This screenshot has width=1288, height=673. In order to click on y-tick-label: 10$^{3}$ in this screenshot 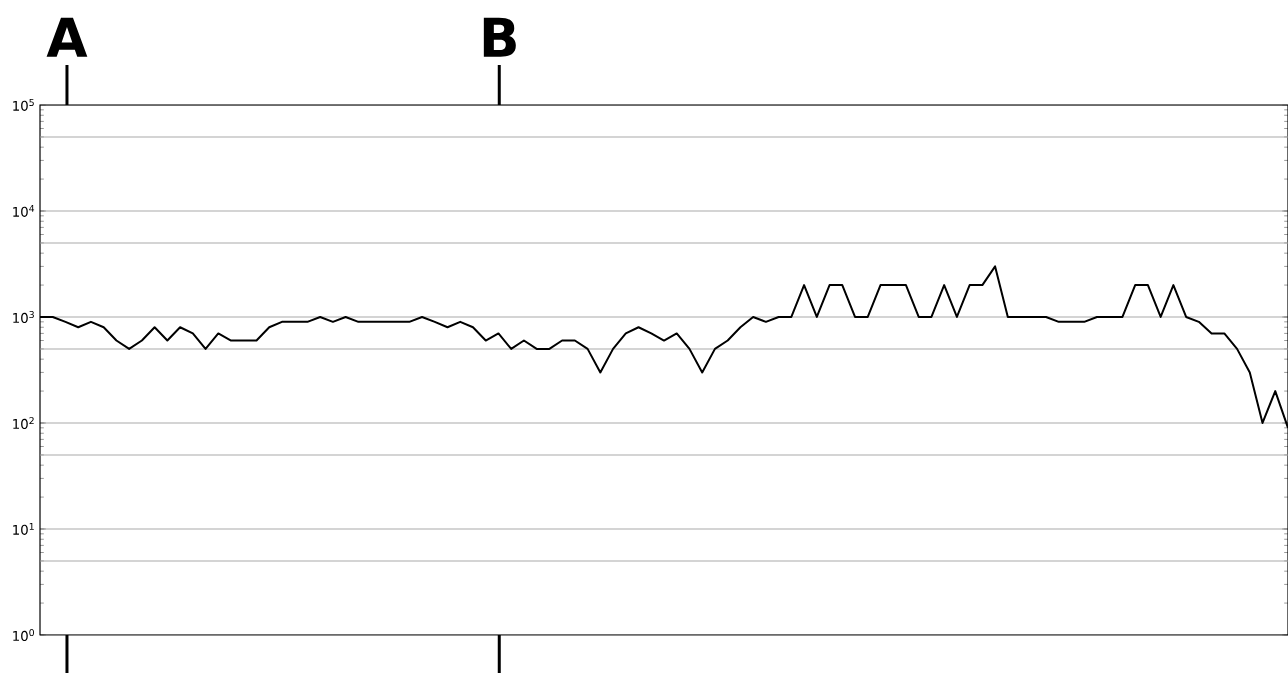, I will do `click(23, 317)`.